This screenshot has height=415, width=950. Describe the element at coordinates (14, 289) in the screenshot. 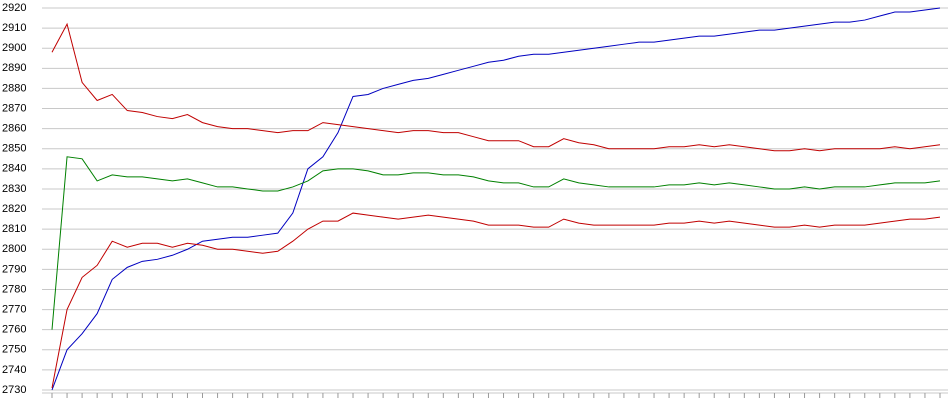

I see `y-tick-label: 2780` at that location.